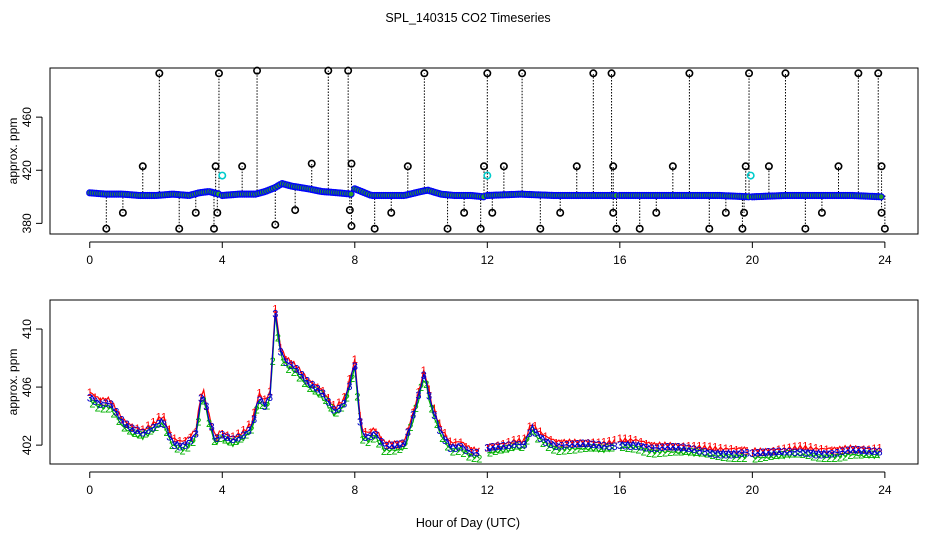 The width and height of the screenshot is (936, 540). I want to click on x-tick-label: 0, so click(89, 490).